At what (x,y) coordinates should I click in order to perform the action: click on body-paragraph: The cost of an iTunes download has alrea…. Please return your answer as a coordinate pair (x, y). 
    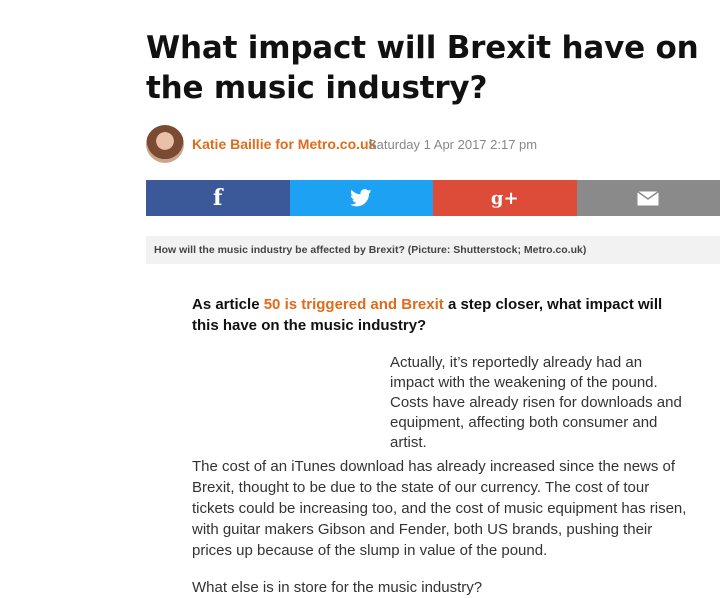
    Looking at the image, I should click on (442, 508).